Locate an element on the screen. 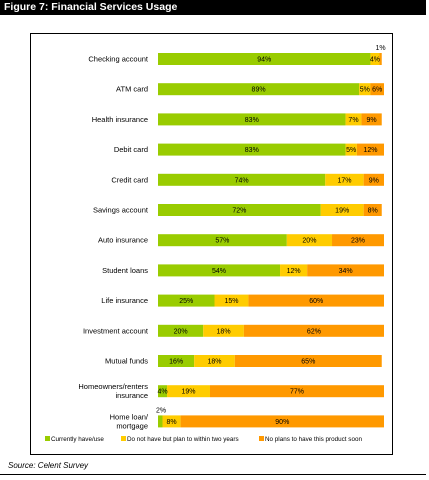 Image resolution: width=429 pixels, height=480 pixels. legend-label: No plans to have this product soon is located at coordinates (313, 439).